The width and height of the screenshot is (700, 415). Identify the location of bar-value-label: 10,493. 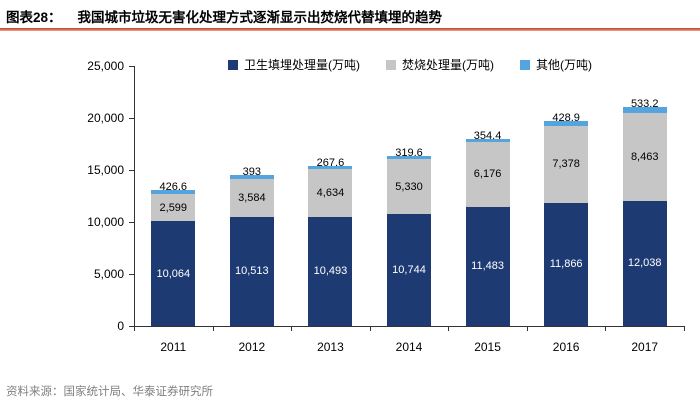
(330, 271).